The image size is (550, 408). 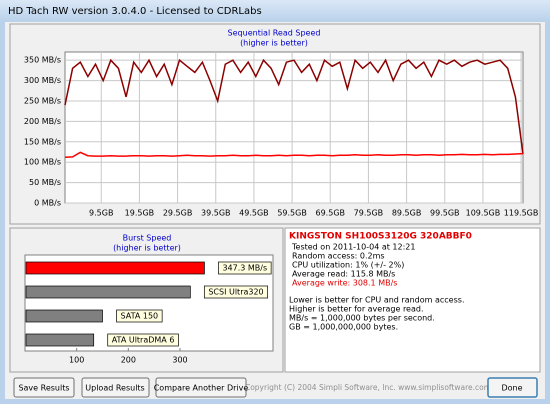 I want to click on drive-name: KINGSTON SH100S3120G 320ABBF0, so click(x=380, y=237).